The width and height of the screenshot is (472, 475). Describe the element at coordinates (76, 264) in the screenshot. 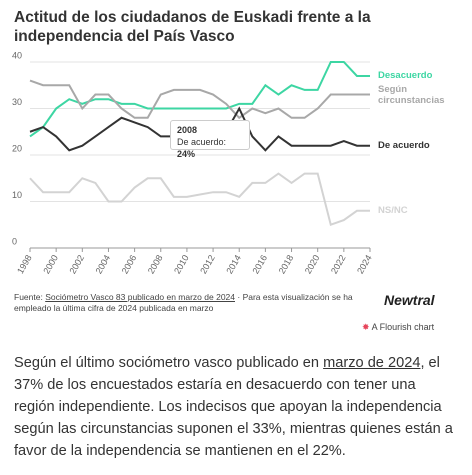

I see `x-tick-label: 2002` at that location.